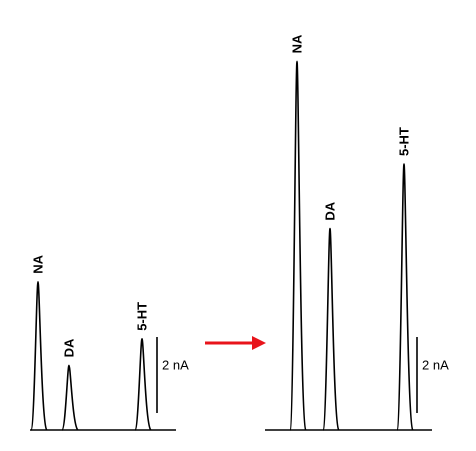 The width and height of the screenshot is (476, 451). I want to click on arrow-head, so click(259, 343).